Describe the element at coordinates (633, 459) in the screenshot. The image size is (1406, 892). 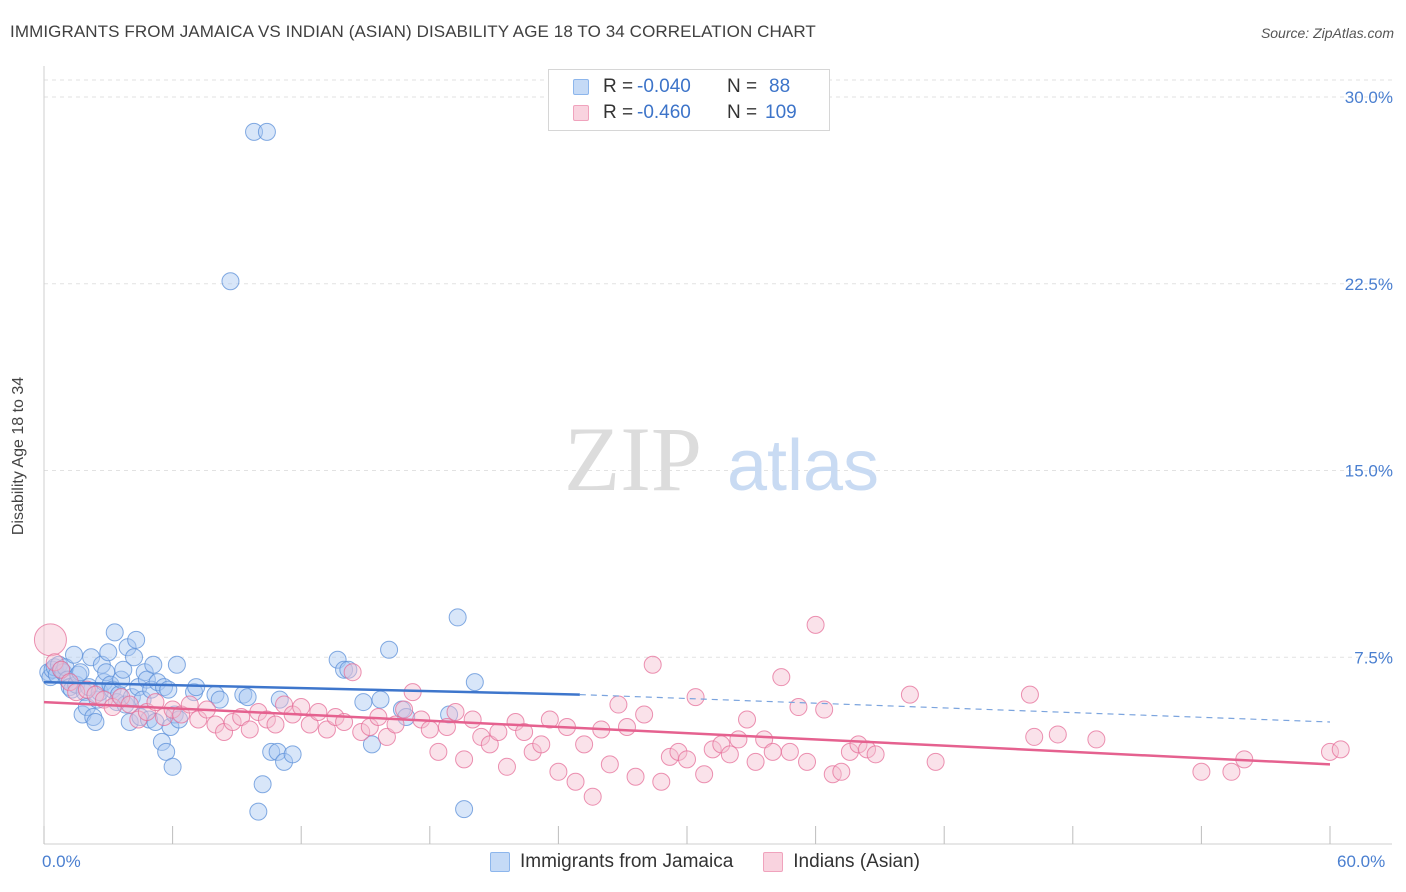
I see `watermark-zip: ZIP` at that location.